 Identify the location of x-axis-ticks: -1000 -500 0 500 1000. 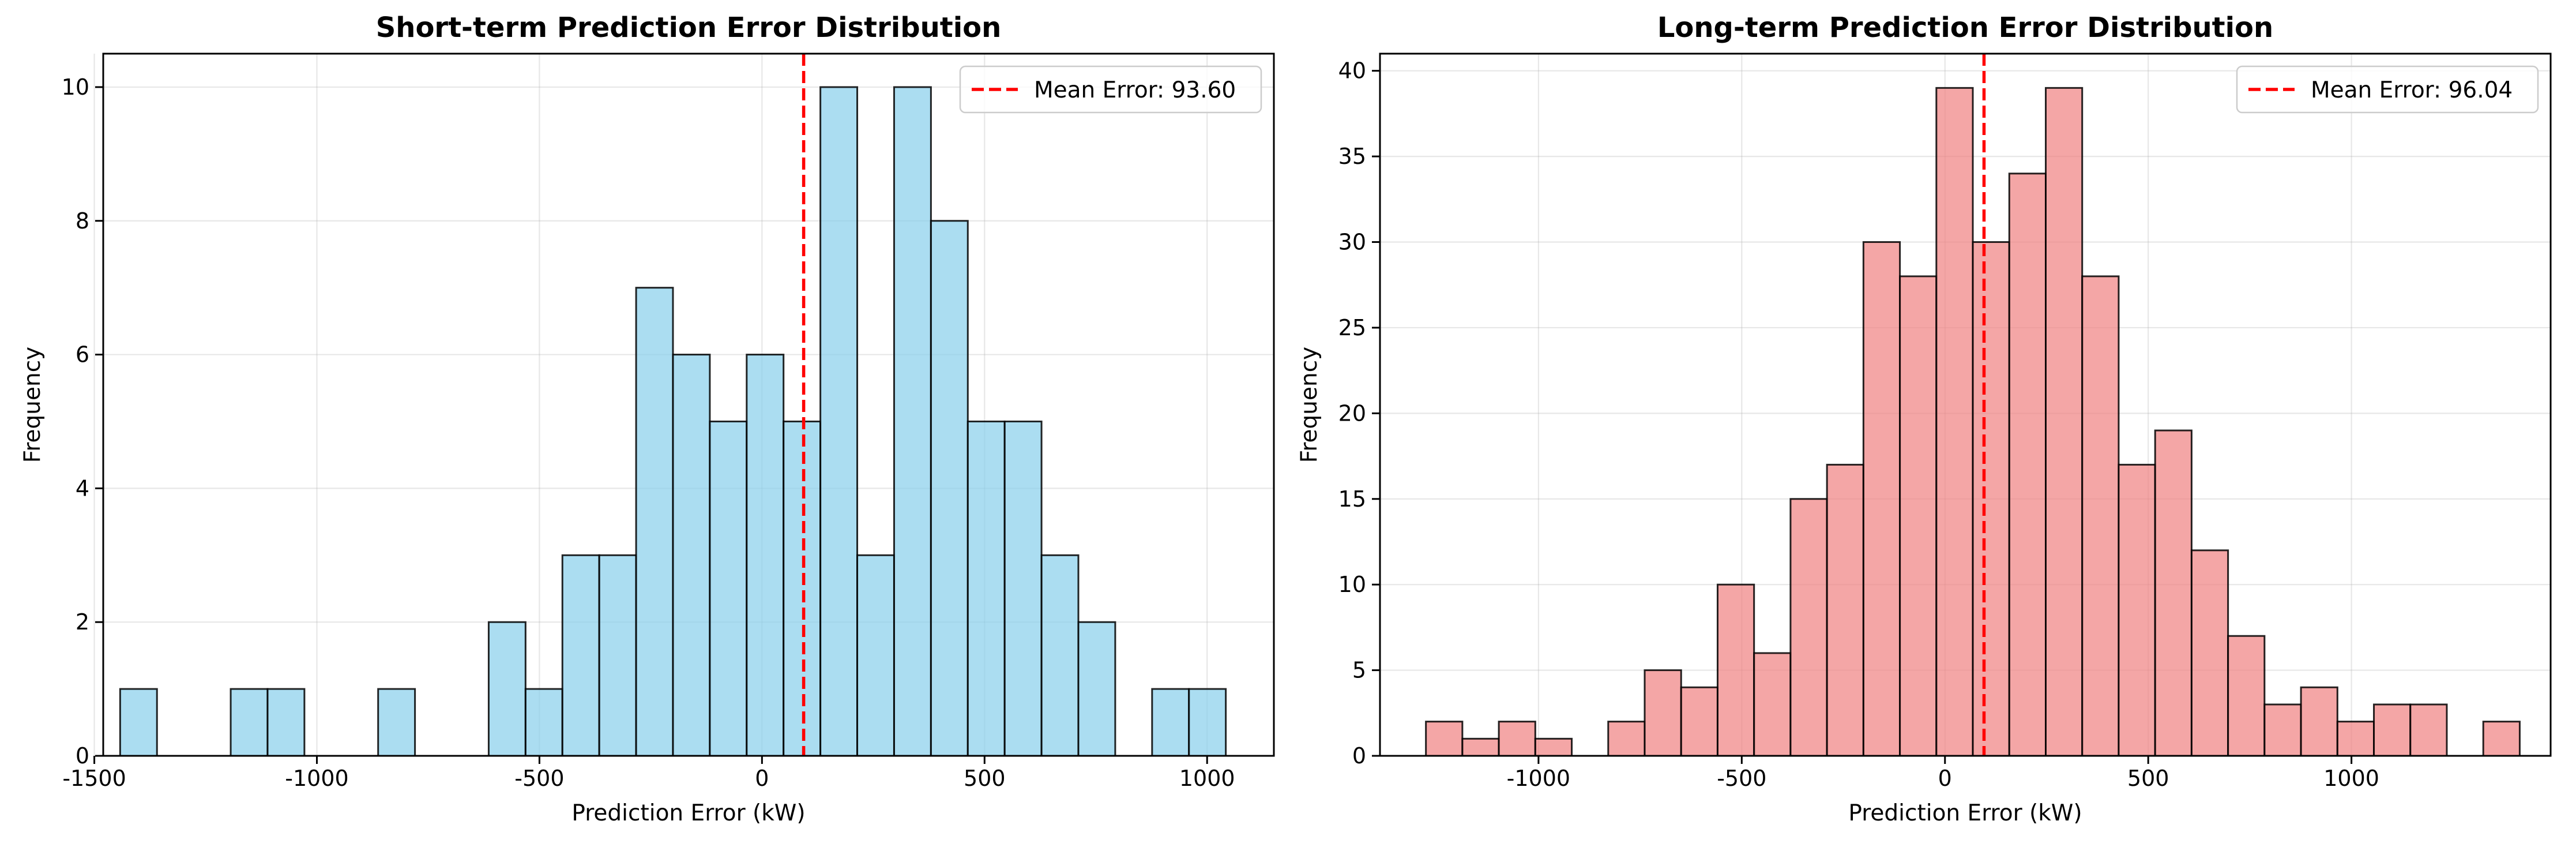
(1943, 774).